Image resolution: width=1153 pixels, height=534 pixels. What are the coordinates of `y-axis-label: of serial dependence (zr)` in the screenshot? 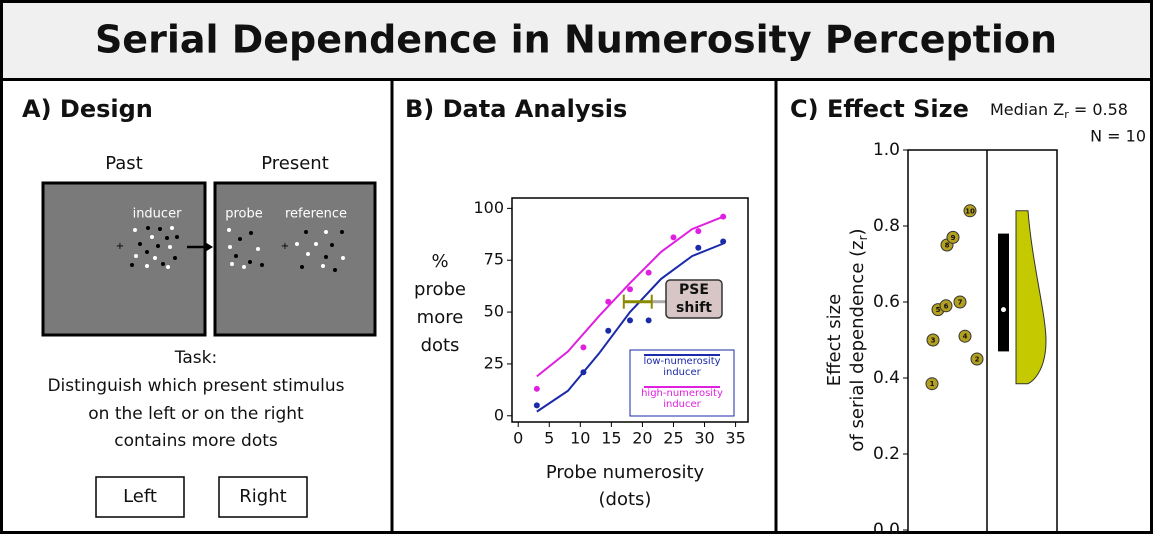 It's located at (858, 339).